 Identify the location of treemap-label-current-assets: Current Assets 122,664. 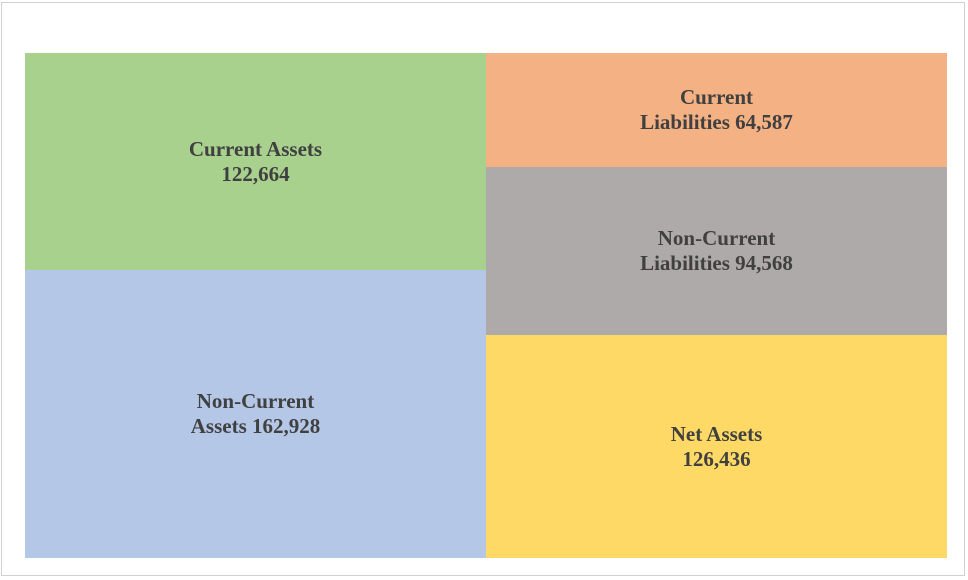
(255, 161).